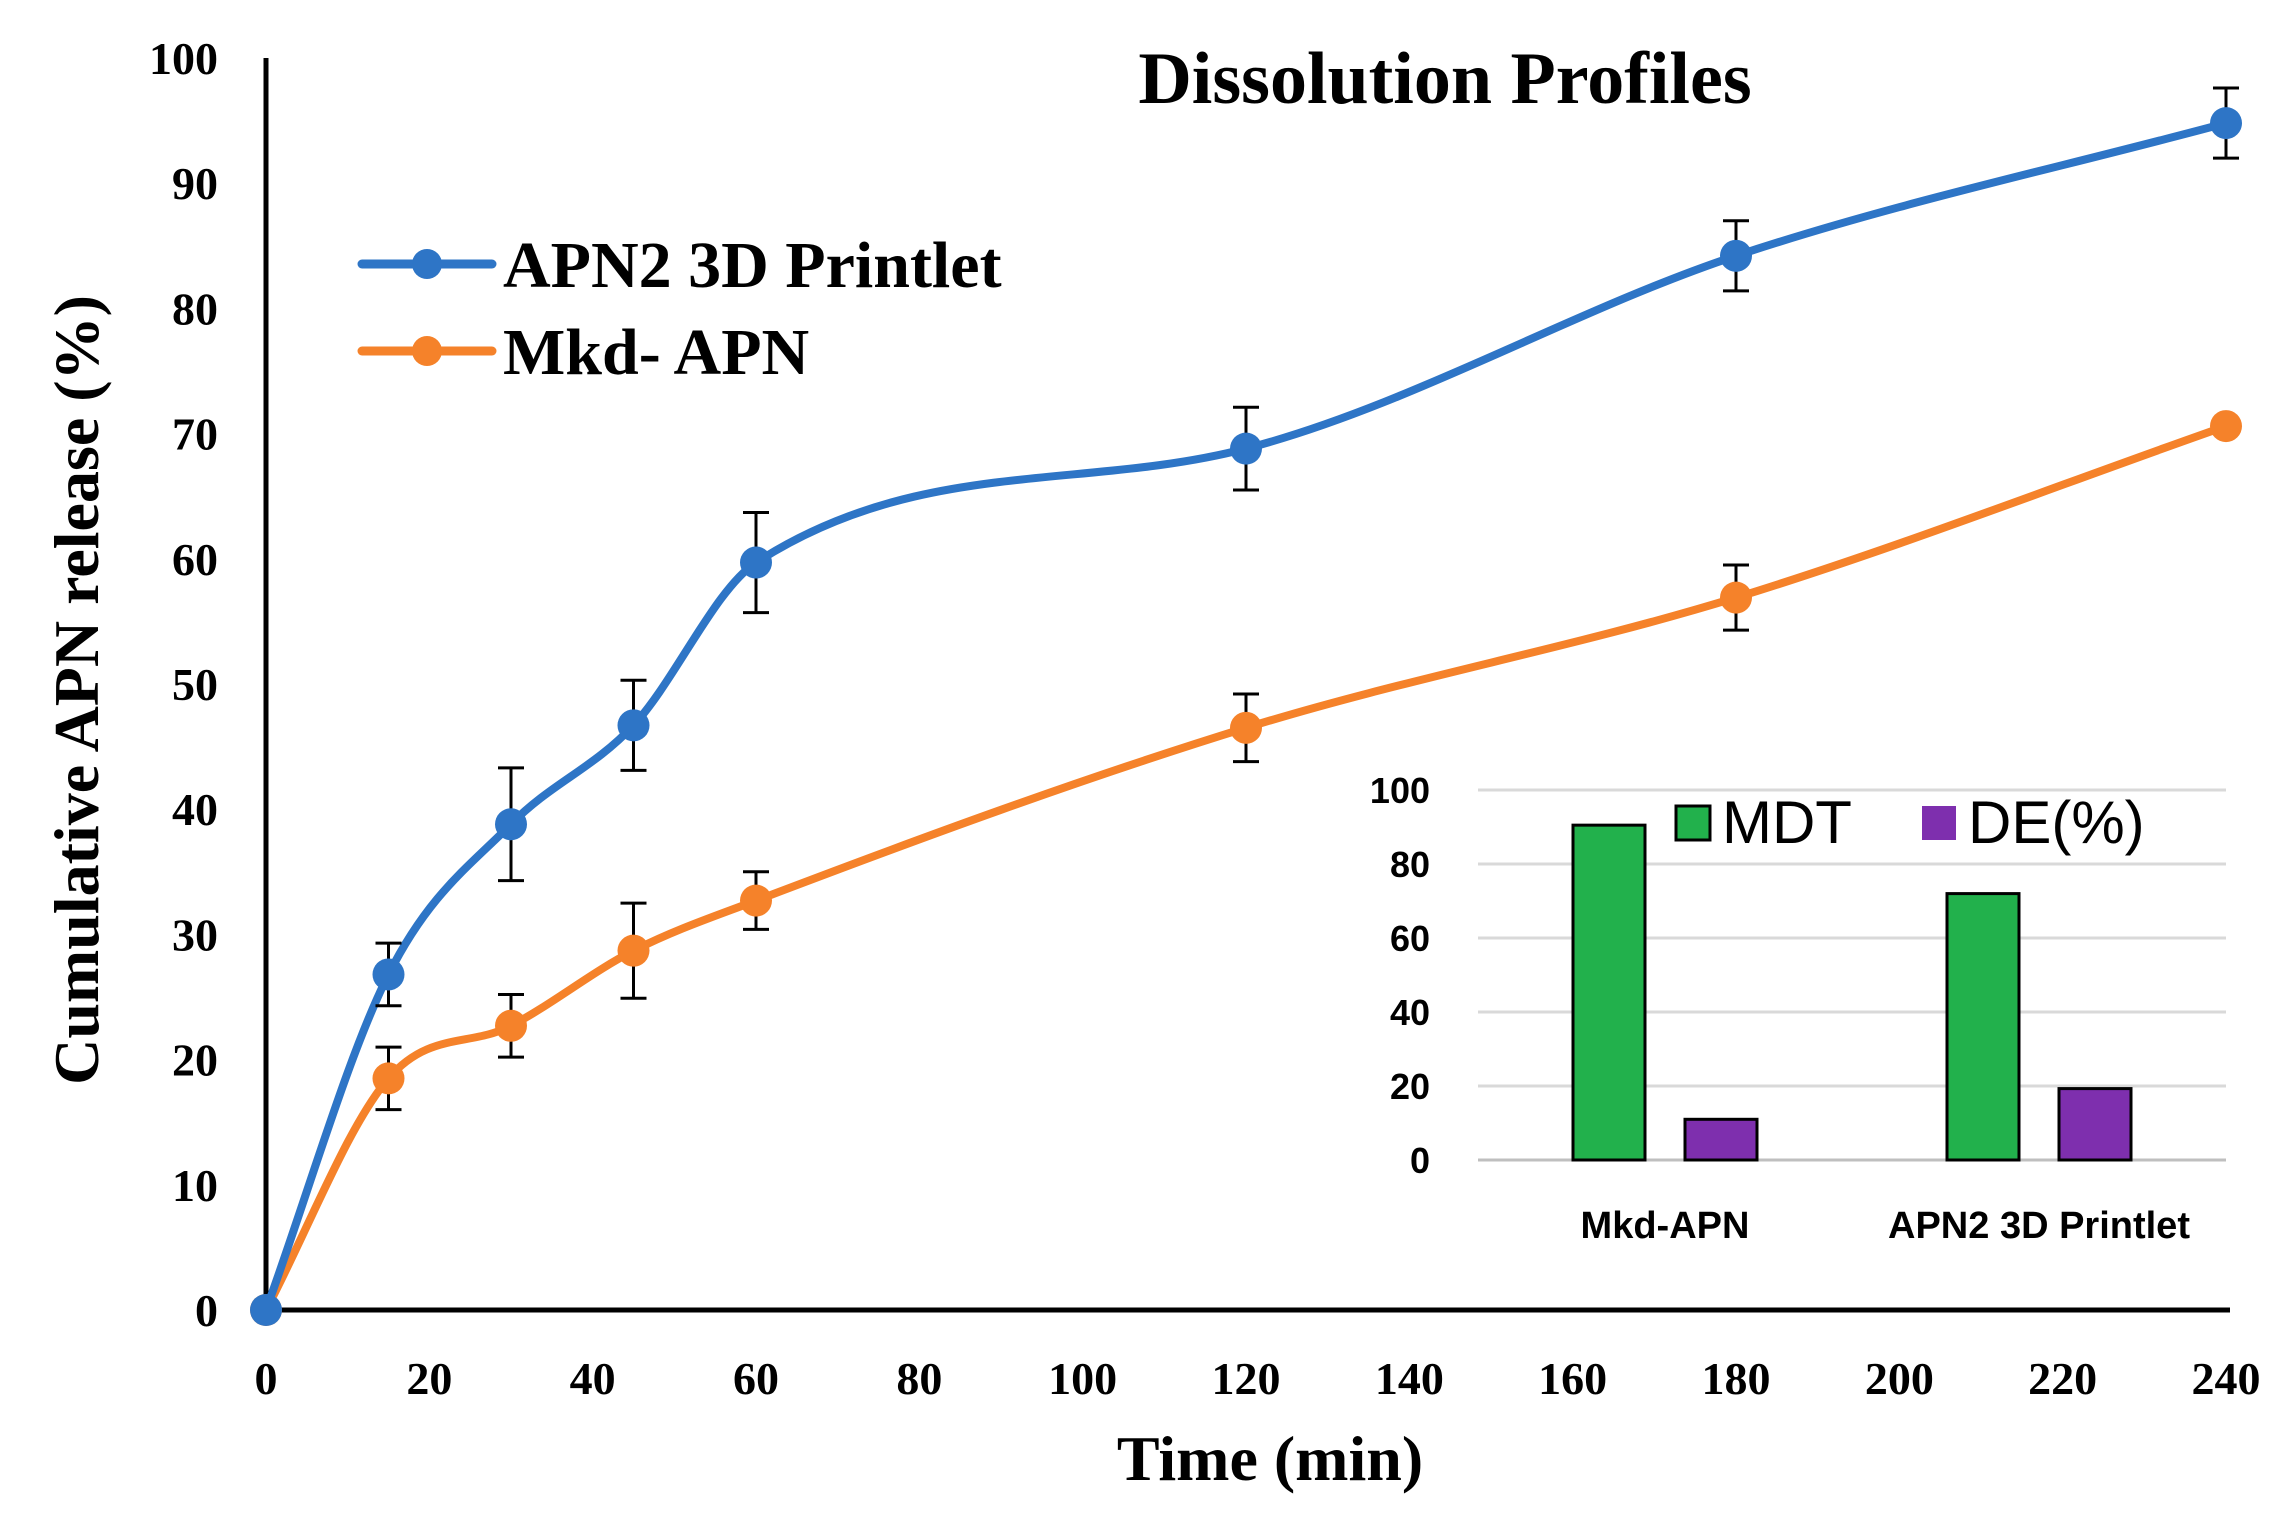  Describe the element at coordinates (429, 1378) in the screenshot. I see `x-tick-label: 20` at that location.